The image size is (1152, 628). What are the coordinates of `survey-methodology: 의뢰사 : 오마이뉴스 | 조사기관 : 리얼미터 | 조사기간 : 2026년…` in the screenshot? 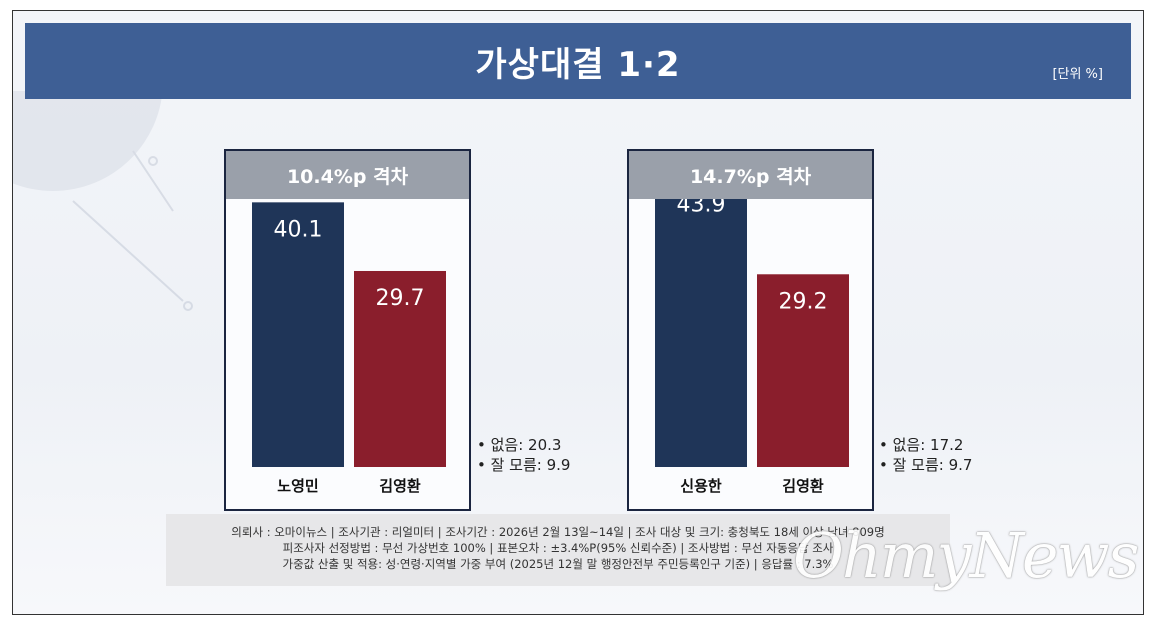 It's located at (558, 550).